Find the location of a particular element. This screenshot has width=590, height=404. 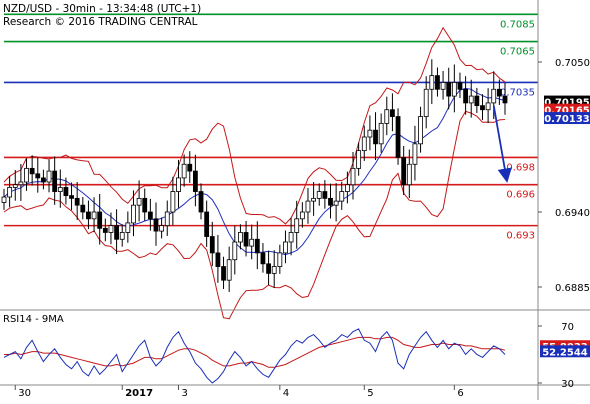

y-tick-label: 0.6940 is located at coordinates (572, 213).